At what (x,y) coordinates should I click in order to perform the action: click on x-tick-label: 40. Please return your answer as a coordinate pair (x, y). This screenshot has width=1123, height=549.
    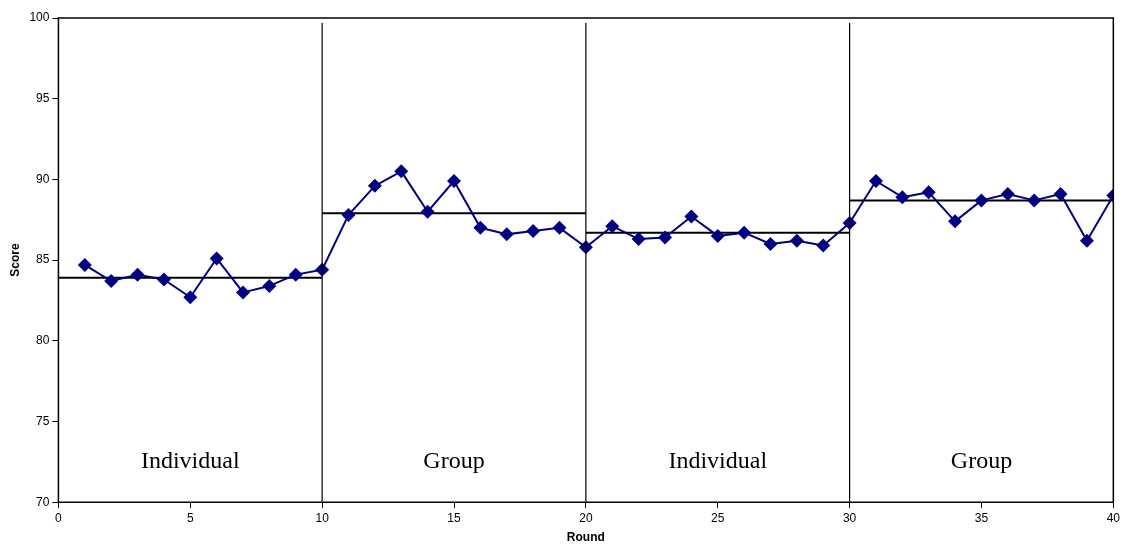
    Looking at the image, I should click on (1113, 517).